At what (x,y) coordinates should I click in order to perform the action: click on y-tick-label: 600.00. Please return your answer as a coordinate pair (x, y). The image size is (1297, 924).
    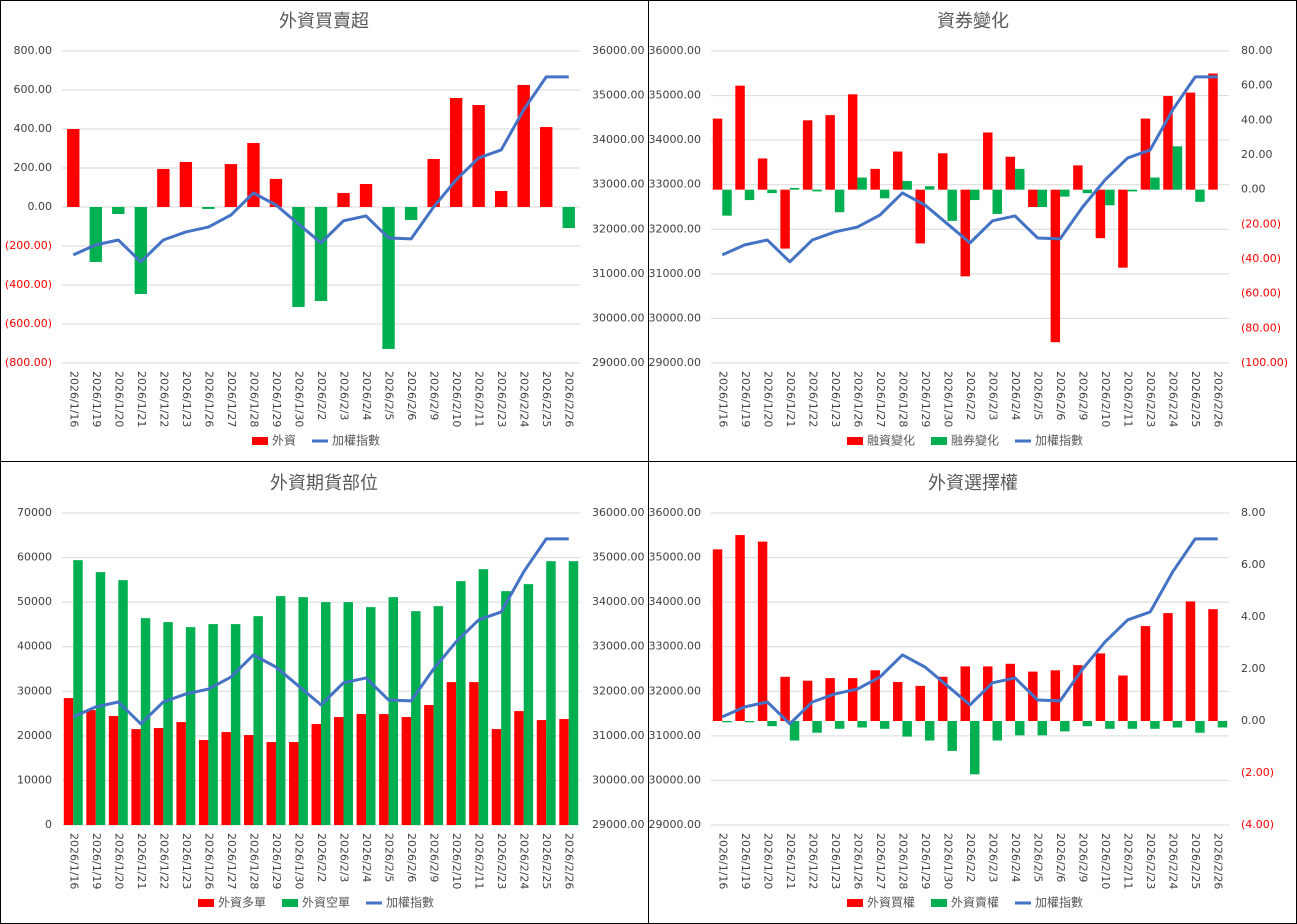
    Looking at the image, I should click on (33, 89).